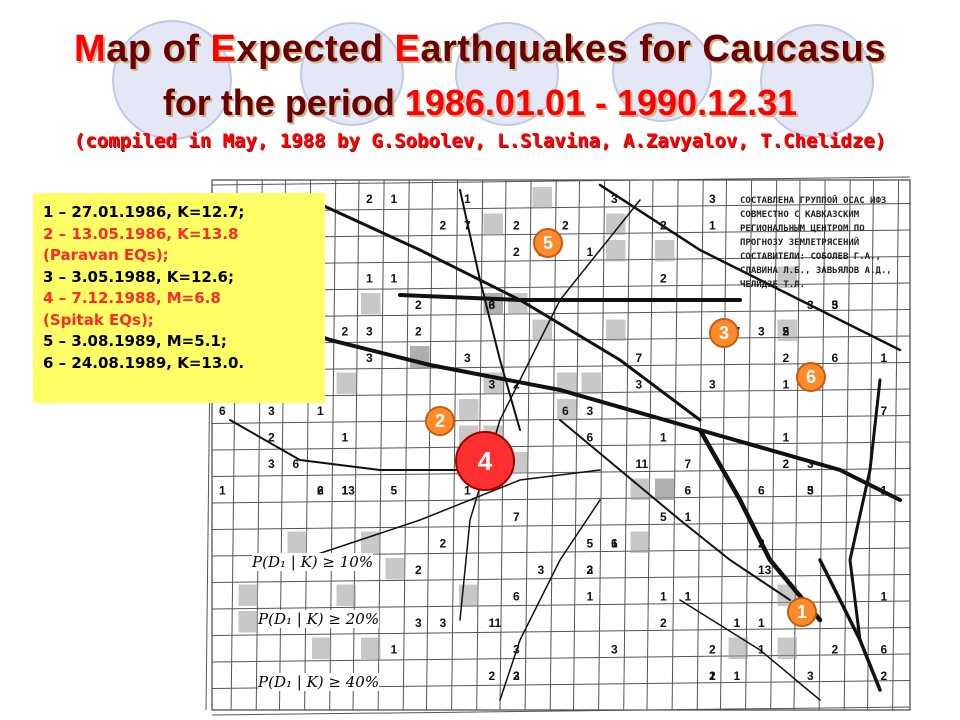 This screenshot has width=960, height=720. Describe the element at coordinates (319, 682) in the screenshot. I see `probability-legend-40: P(D₁ | K) ≥ 40%` at that location.